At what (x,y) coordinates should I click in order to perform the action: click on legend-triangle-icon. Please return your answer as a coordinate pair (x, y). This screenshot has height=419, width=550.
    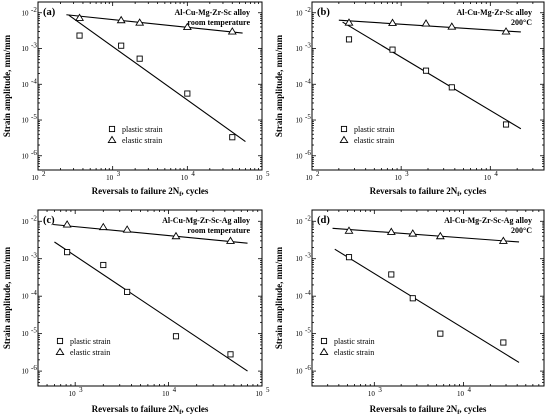
    Looking at the image, I should click on (344, 139).